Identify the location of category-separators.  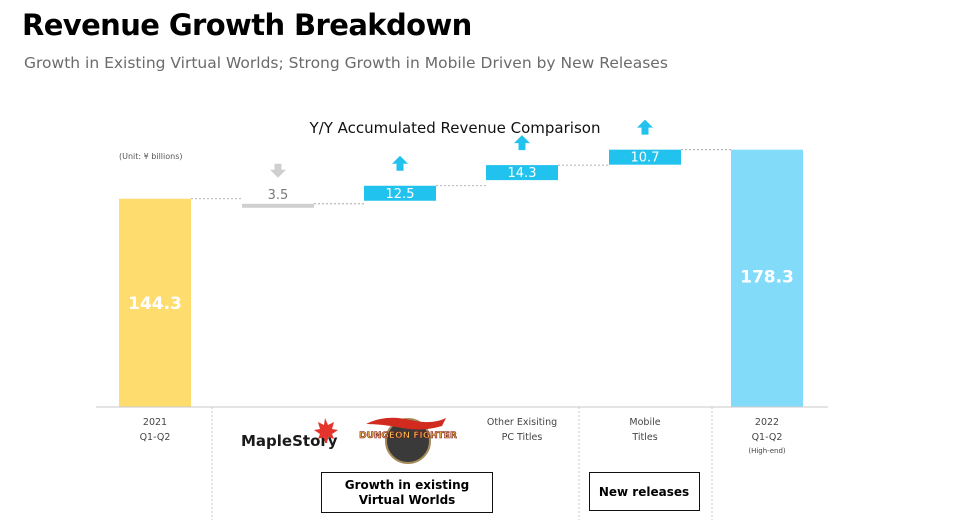
(462, 463).